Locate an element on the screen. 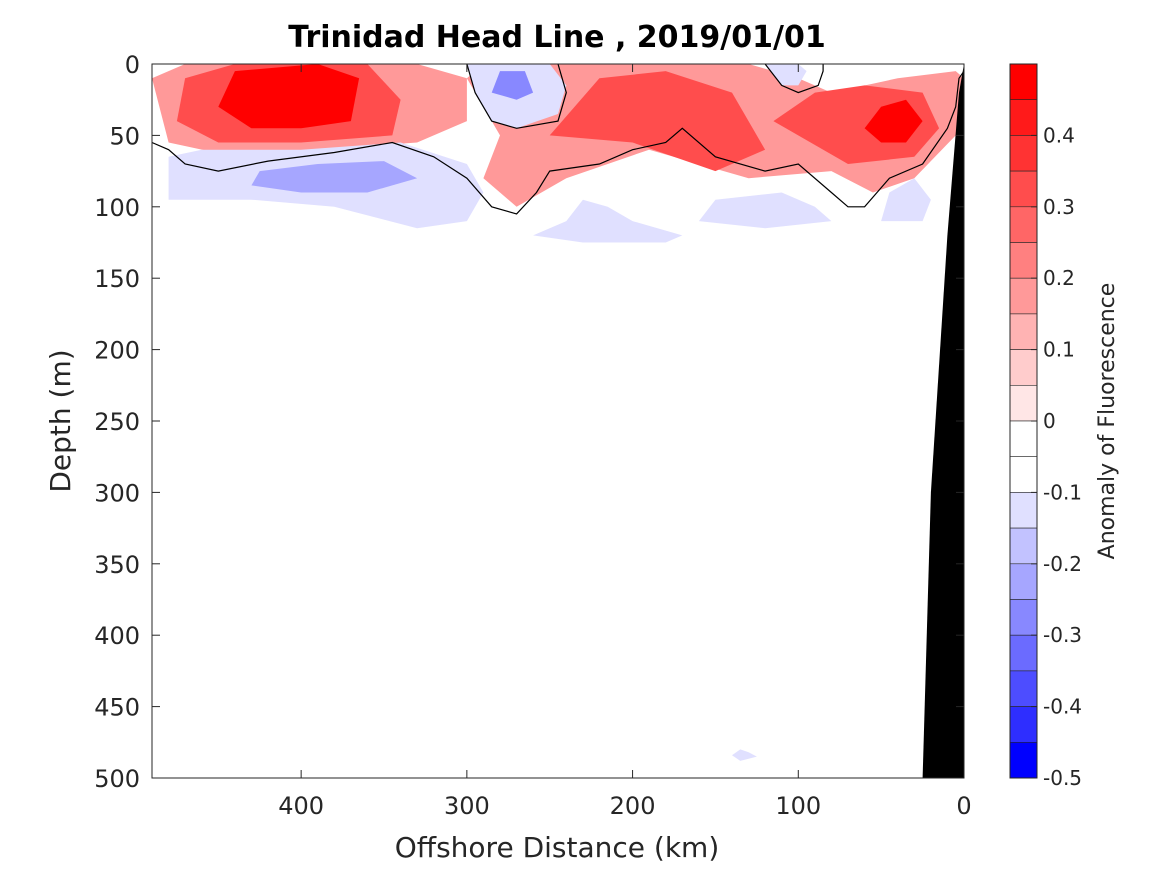 The width and height of the screenshot is (1167, 875). x-tick-label: 0 is located at coordinates (963, 806).